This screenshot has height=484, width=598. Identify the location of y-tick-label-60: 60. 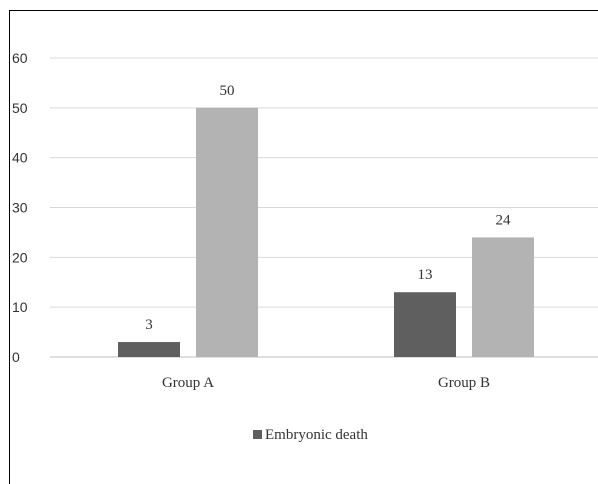
(20, 58).